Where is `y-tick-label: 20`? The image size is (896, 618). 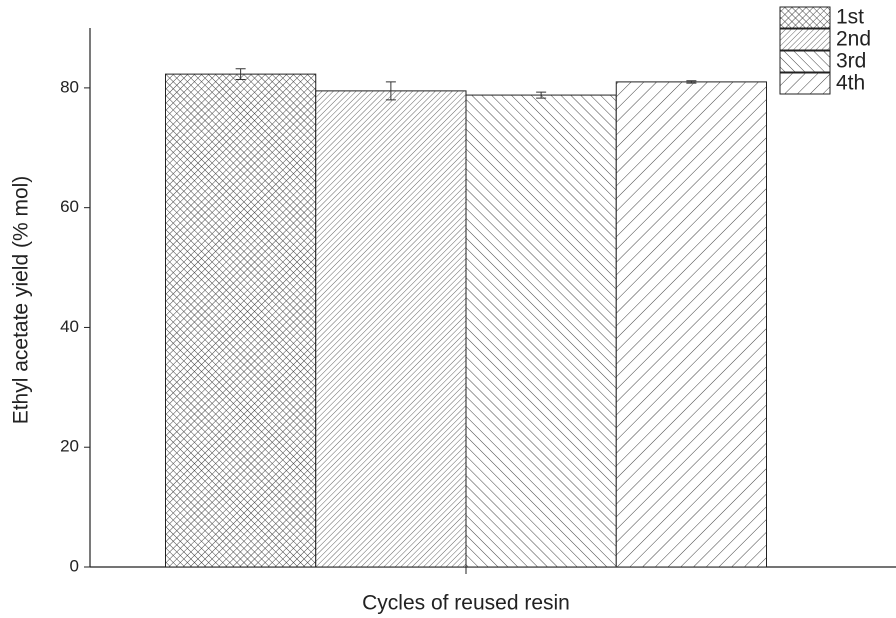 y-tick-label: 20 is located at coordinates (69, 446).